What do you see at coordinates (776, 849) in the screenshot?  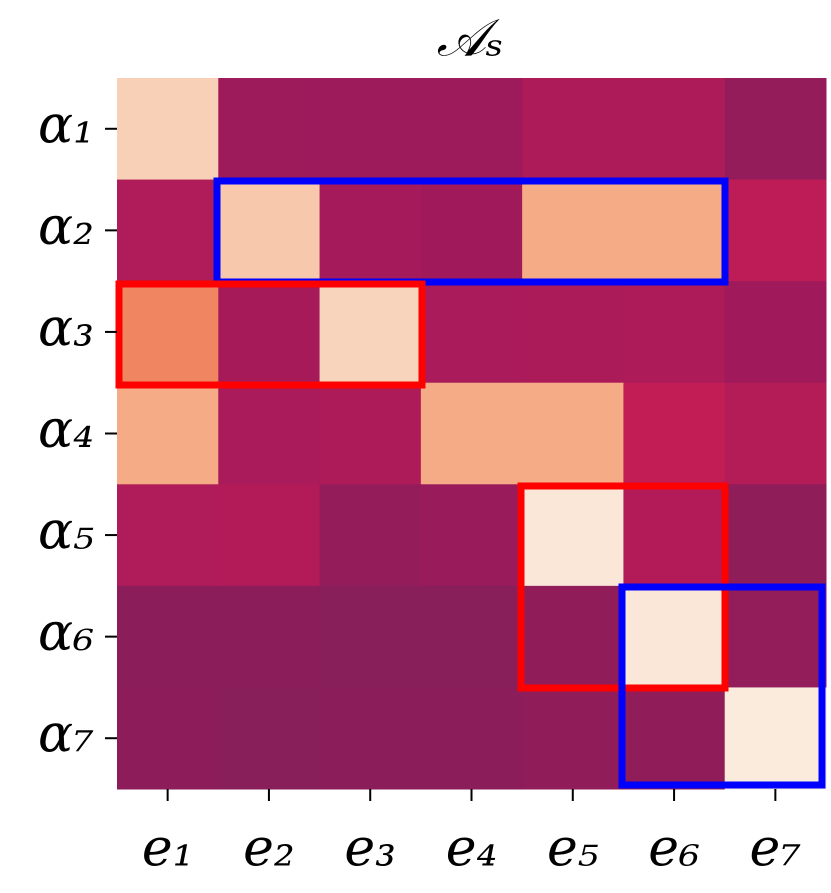 I see `x-tick-label: e₇` at bounding box center [776, 849].